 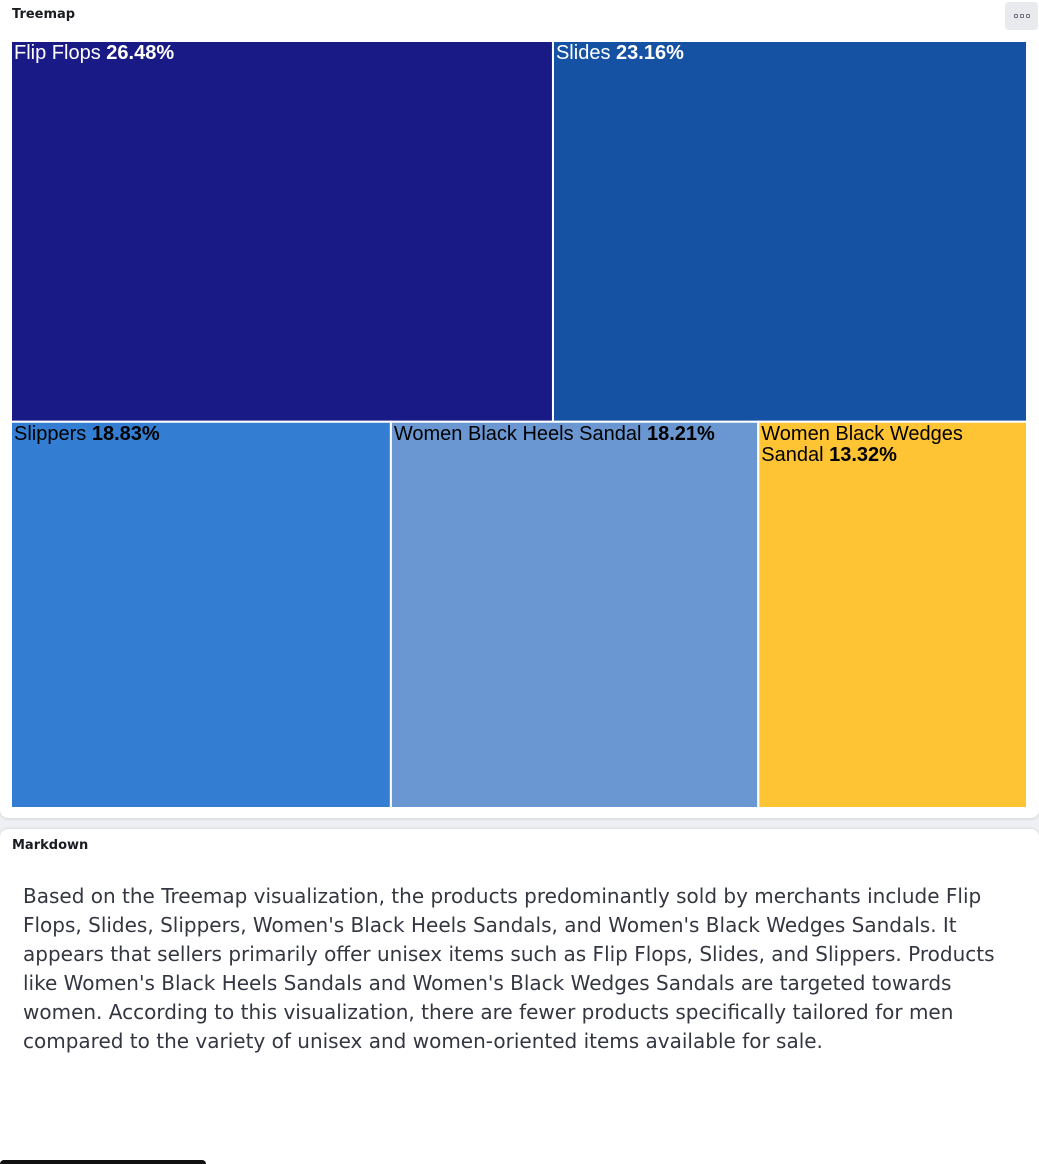 What do you see at coordinates (1021, 16) in the screenshot?
I see `options-dots-icon` at bounding box center [1021, 16].